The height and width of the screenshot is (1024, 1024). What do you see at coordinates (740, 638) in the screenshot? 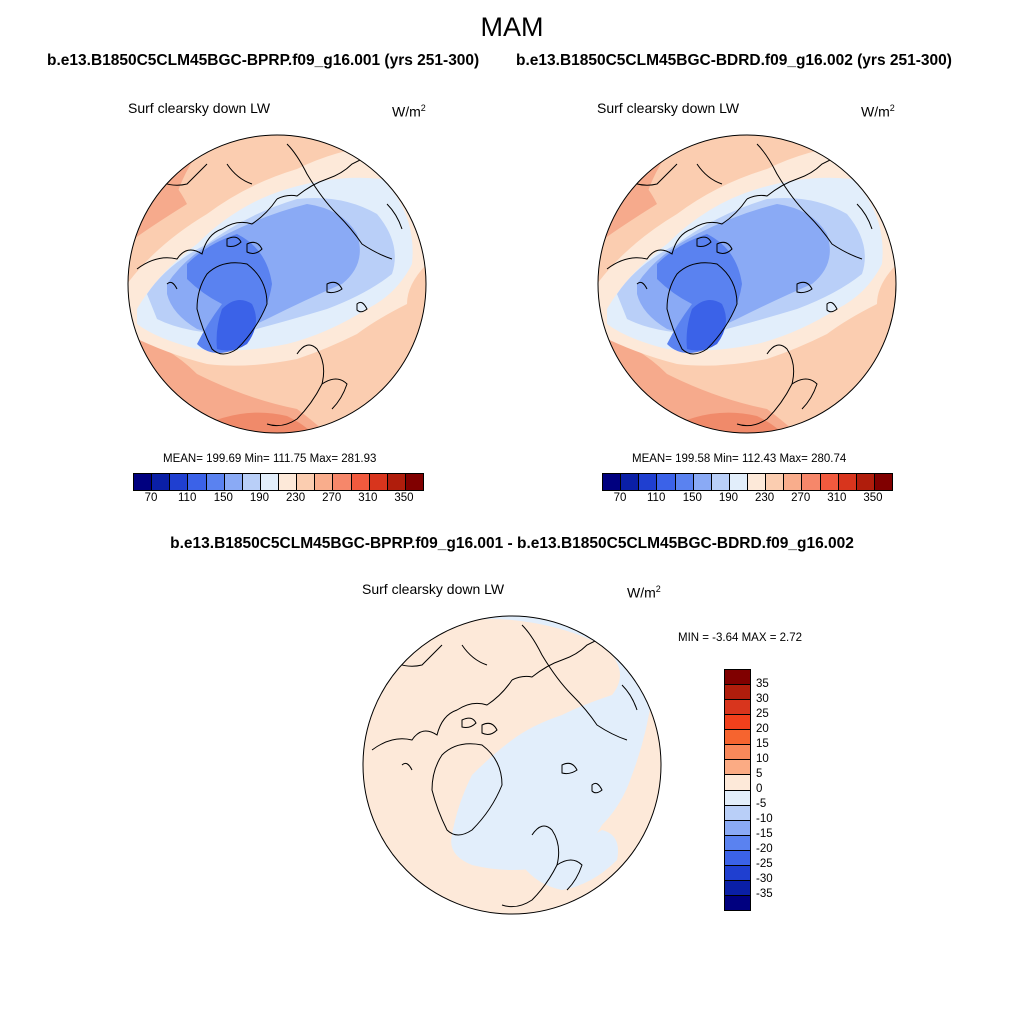
I see `diff-stats: MIN = -3.64 MAX = 2.72` at bounding box center [740, 638].